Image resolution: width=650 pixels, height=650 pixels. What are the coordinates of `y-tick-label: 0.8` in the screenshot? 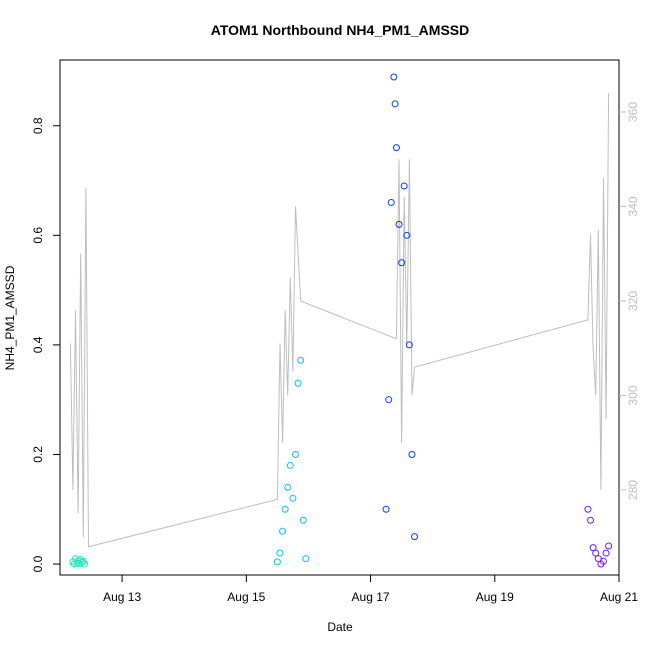 It's located at (38, 125).